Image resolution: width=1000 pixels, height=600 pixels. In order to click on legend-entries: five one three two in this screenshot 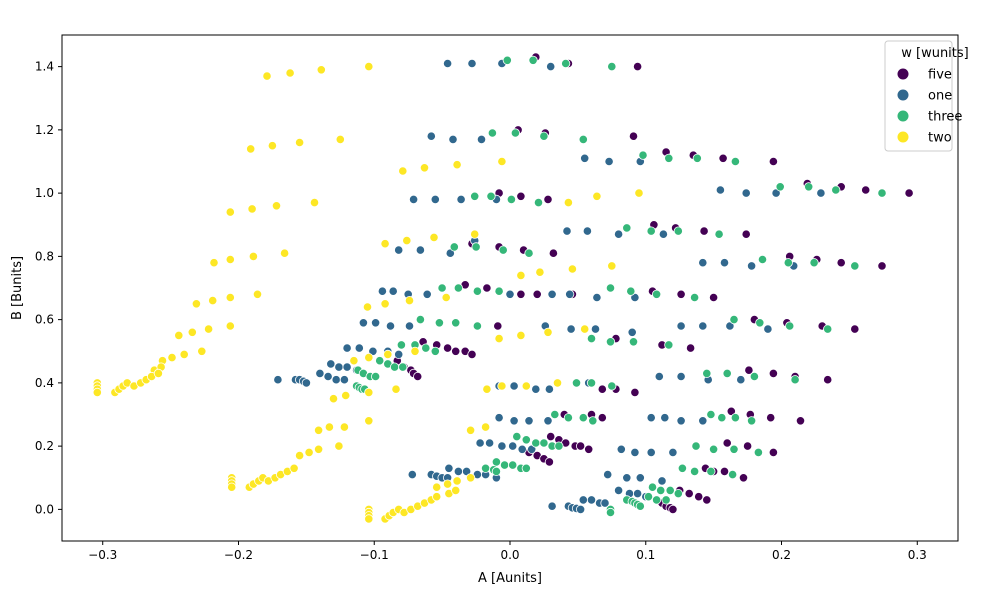, I will do `click(929, 107)`.